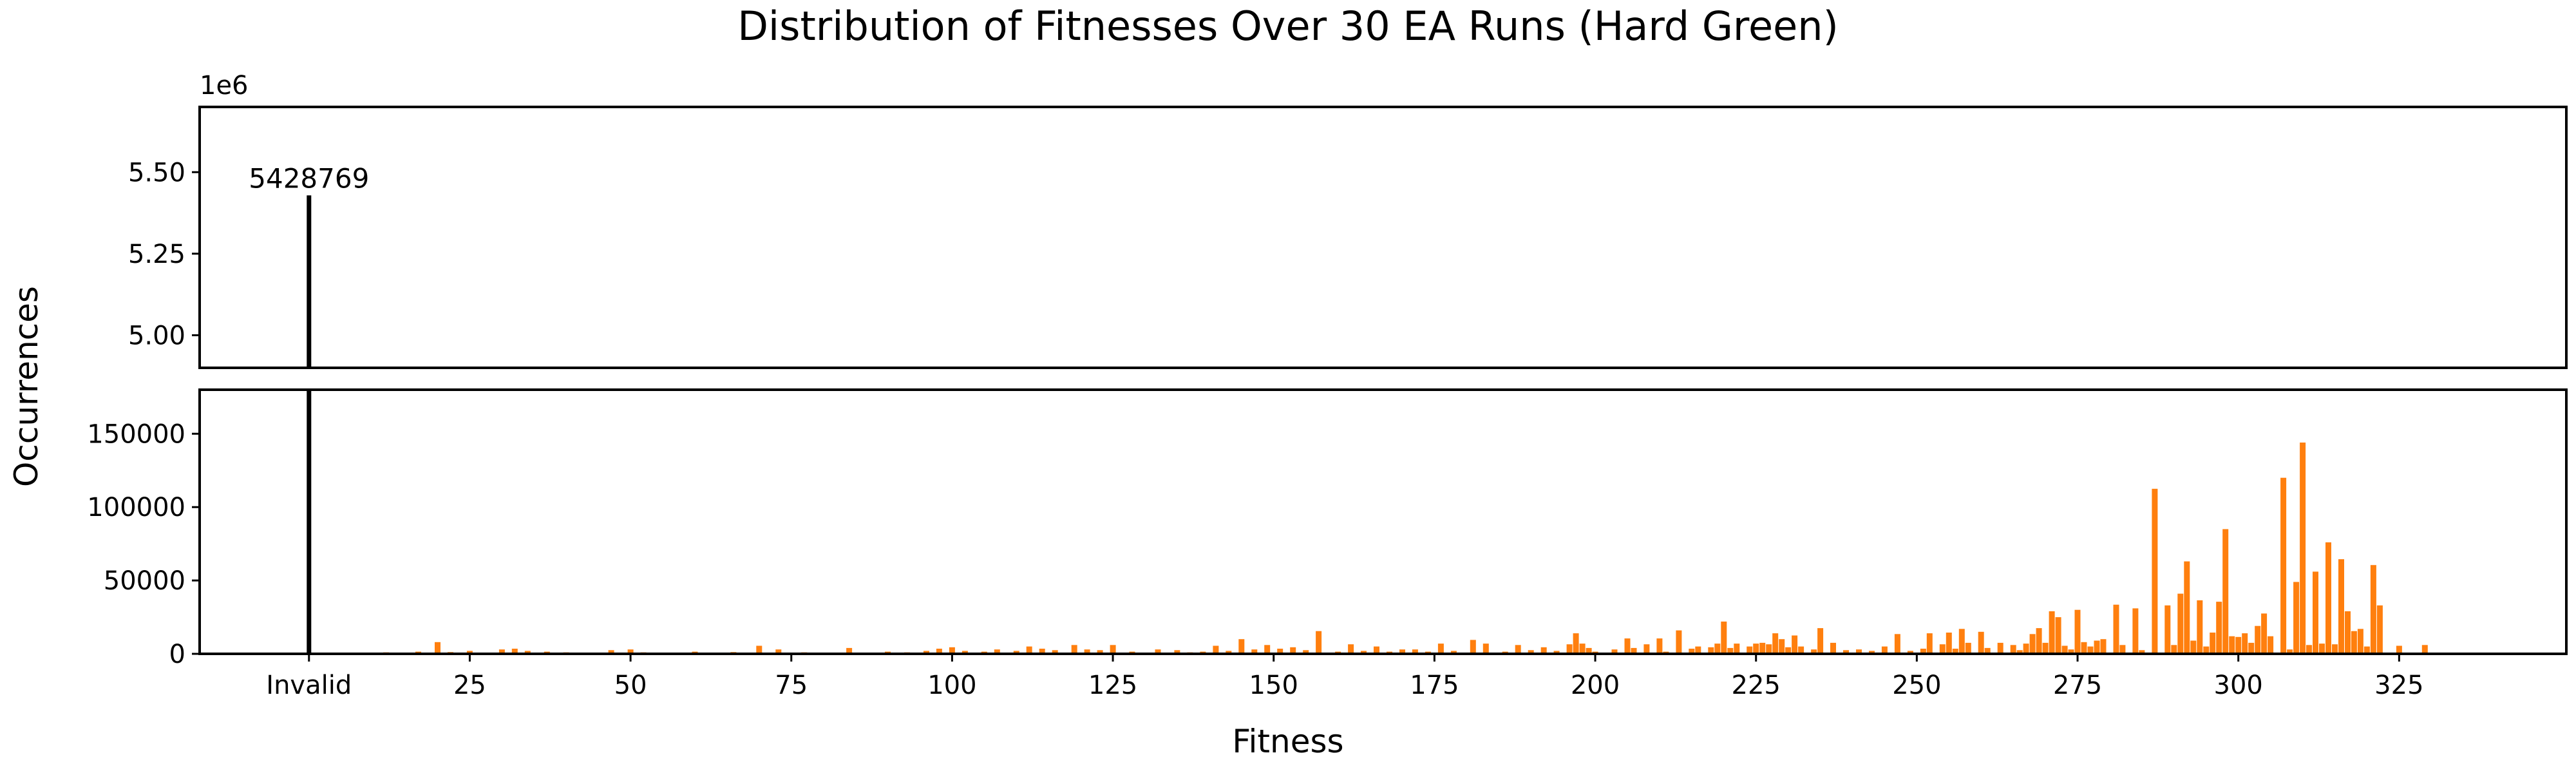  I want to click on invalid-bar-lower, so click(309, 522).